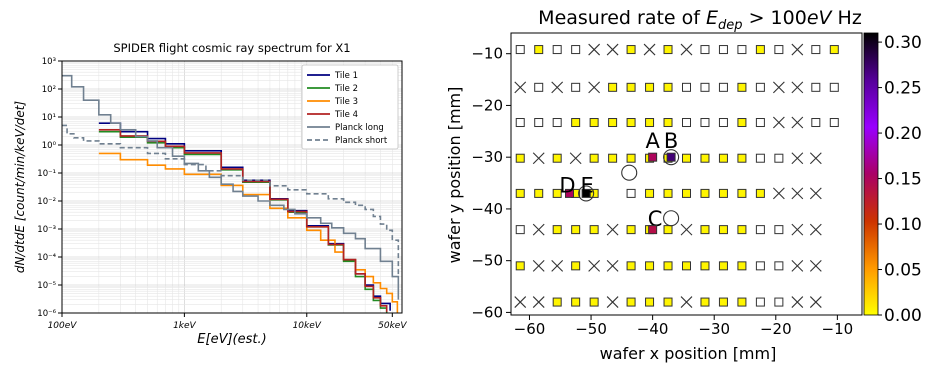  What do you see at coordinates (903, 89) in the screenshot?
I see `colorbar-tick-label: 0.25` at bounding box center [903, 89].